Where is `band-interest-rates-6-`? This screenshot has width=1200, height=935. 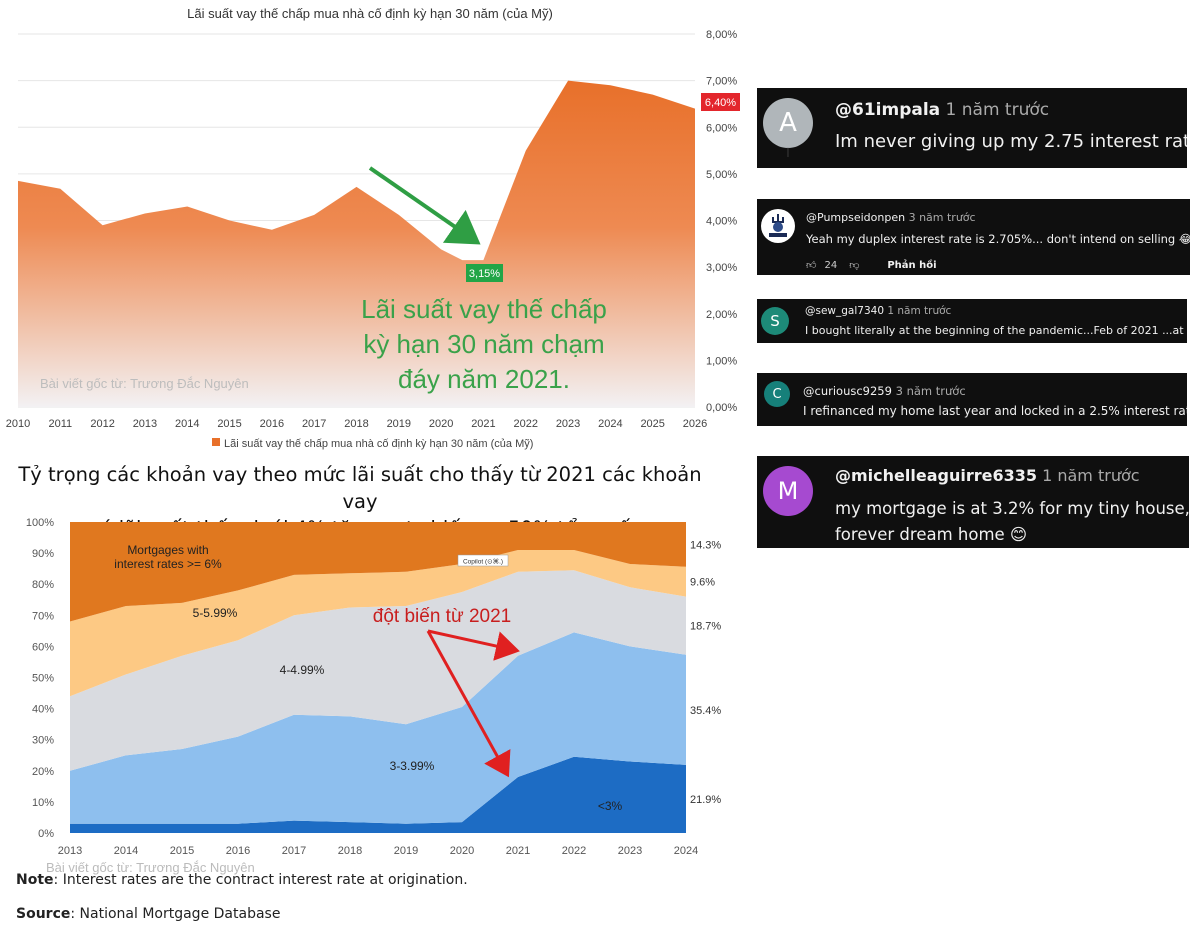 band-interest-rates-6- is located at coordinates (378, 572).